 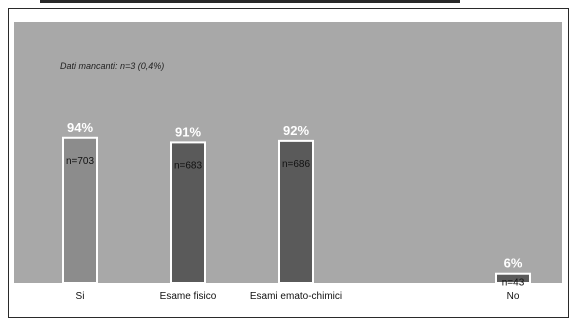 What do you see at coordinates (112, 66) in the screenshot?
I see `missing-data-note: Dati mancanti: n=3 (0,4%)` at bounding box center [112, 66].